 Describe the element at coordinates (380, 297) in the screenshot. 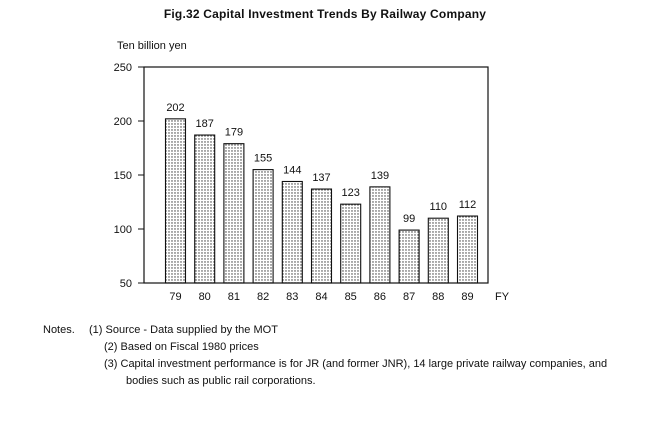

I see `x-tick-label: 86` at that location.